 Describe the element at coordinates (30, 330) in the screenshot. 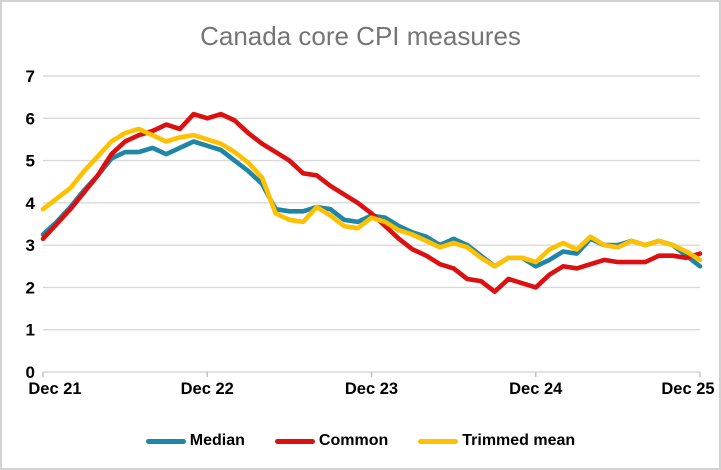

I see `y-tick-label: 1` at that location.